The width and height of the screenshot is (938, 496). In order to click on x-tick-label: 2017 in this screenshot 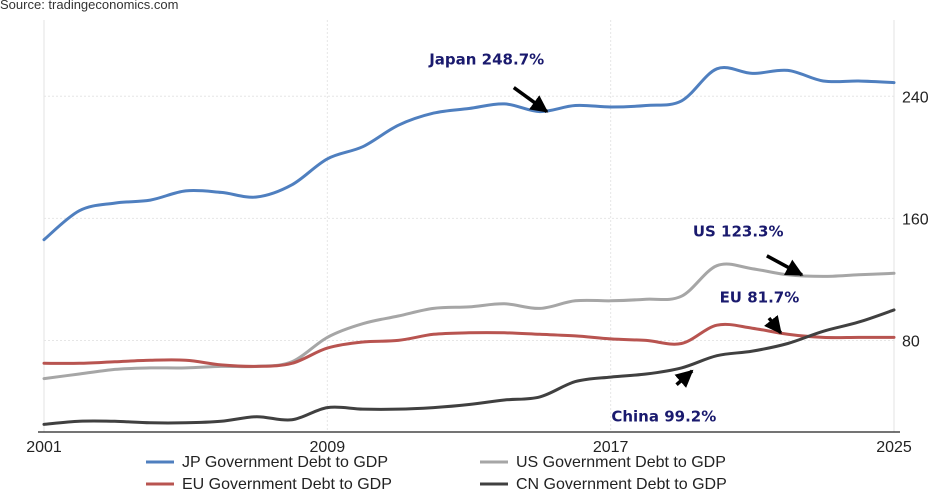, I will do `click(611, 447)`.